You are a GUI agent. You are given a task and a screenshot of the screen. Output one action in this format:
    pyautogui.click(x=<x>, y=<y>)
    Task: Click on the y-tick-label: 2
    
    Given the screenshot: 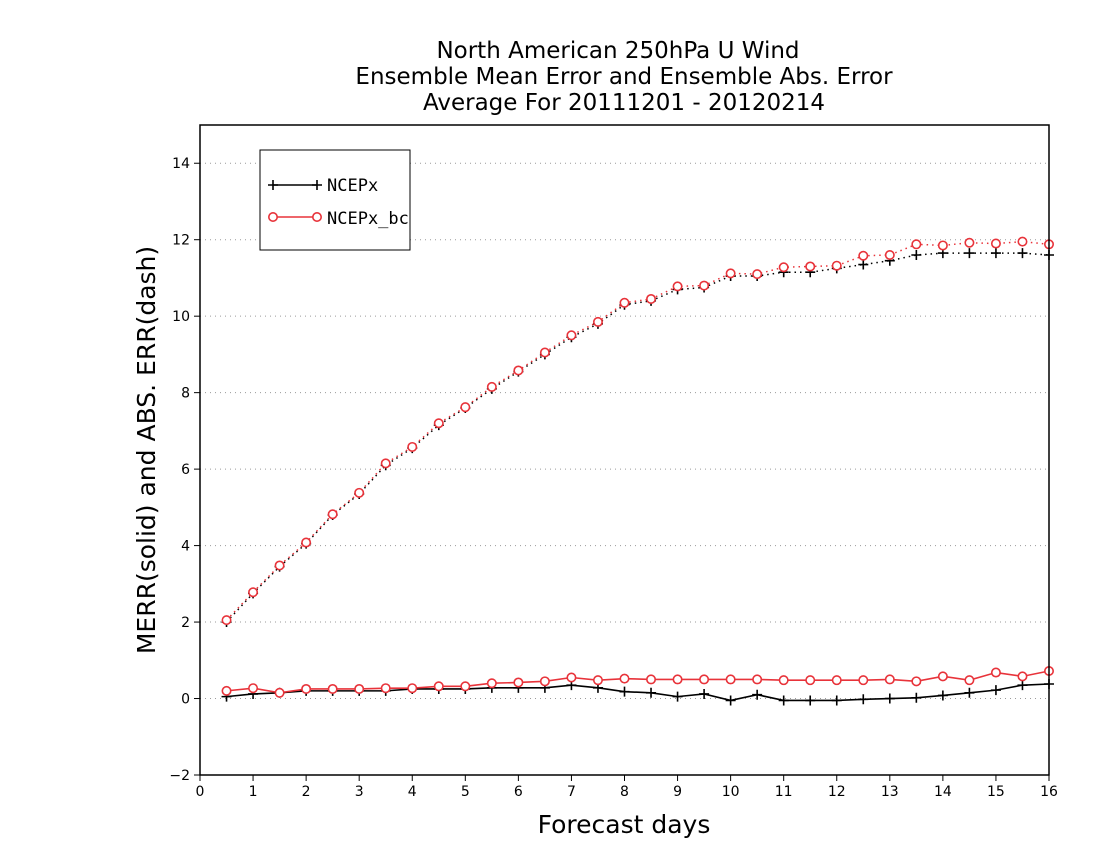 What is the action you would take?
    pyautogui.click(x=185, y=623)
    